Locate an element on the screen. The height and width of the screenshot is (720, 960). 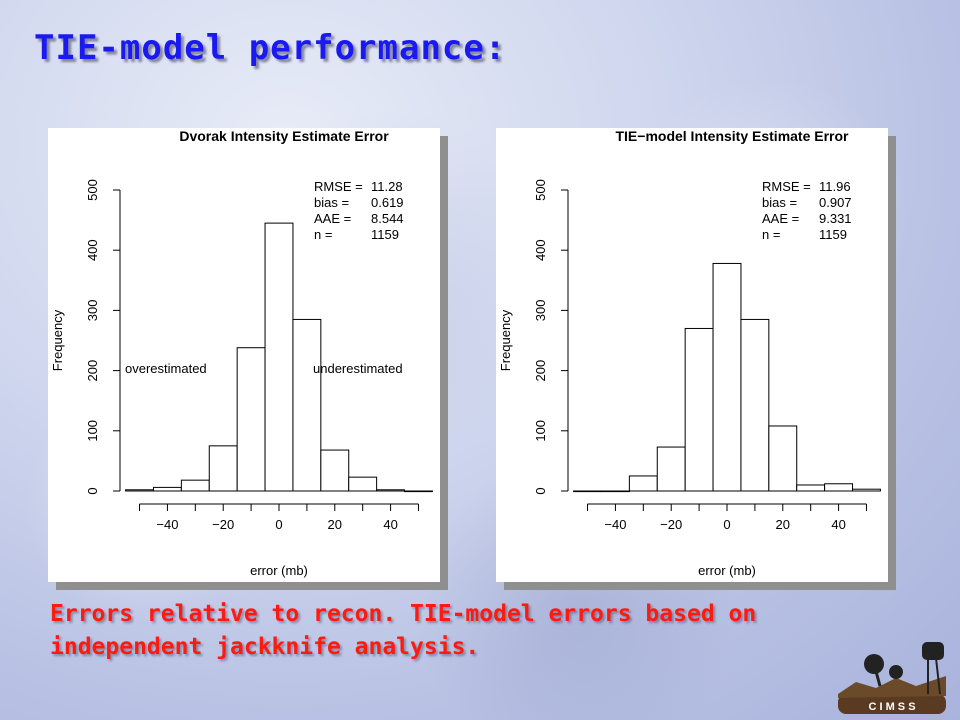
annotation-underestimated: underestimated is located at coordinates (358, 368).